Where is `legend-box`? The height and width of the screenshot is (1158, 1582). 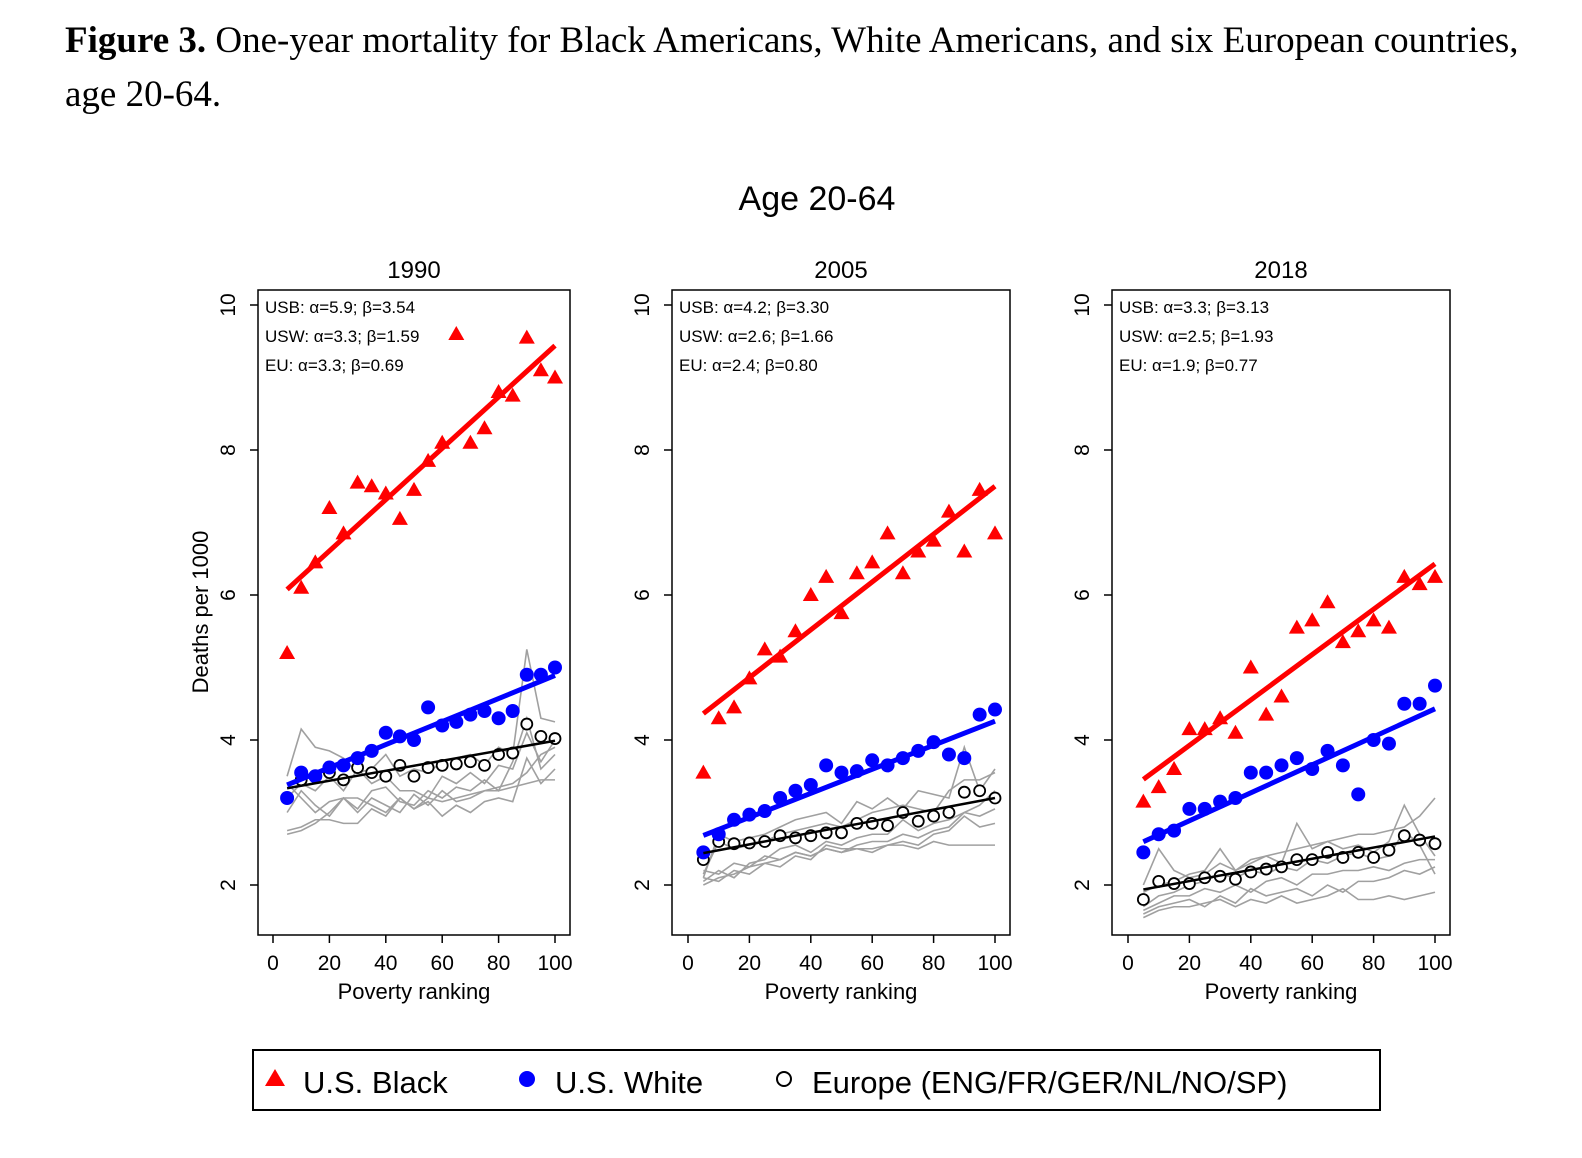
legend-box is located at coordinates (816, 1080).